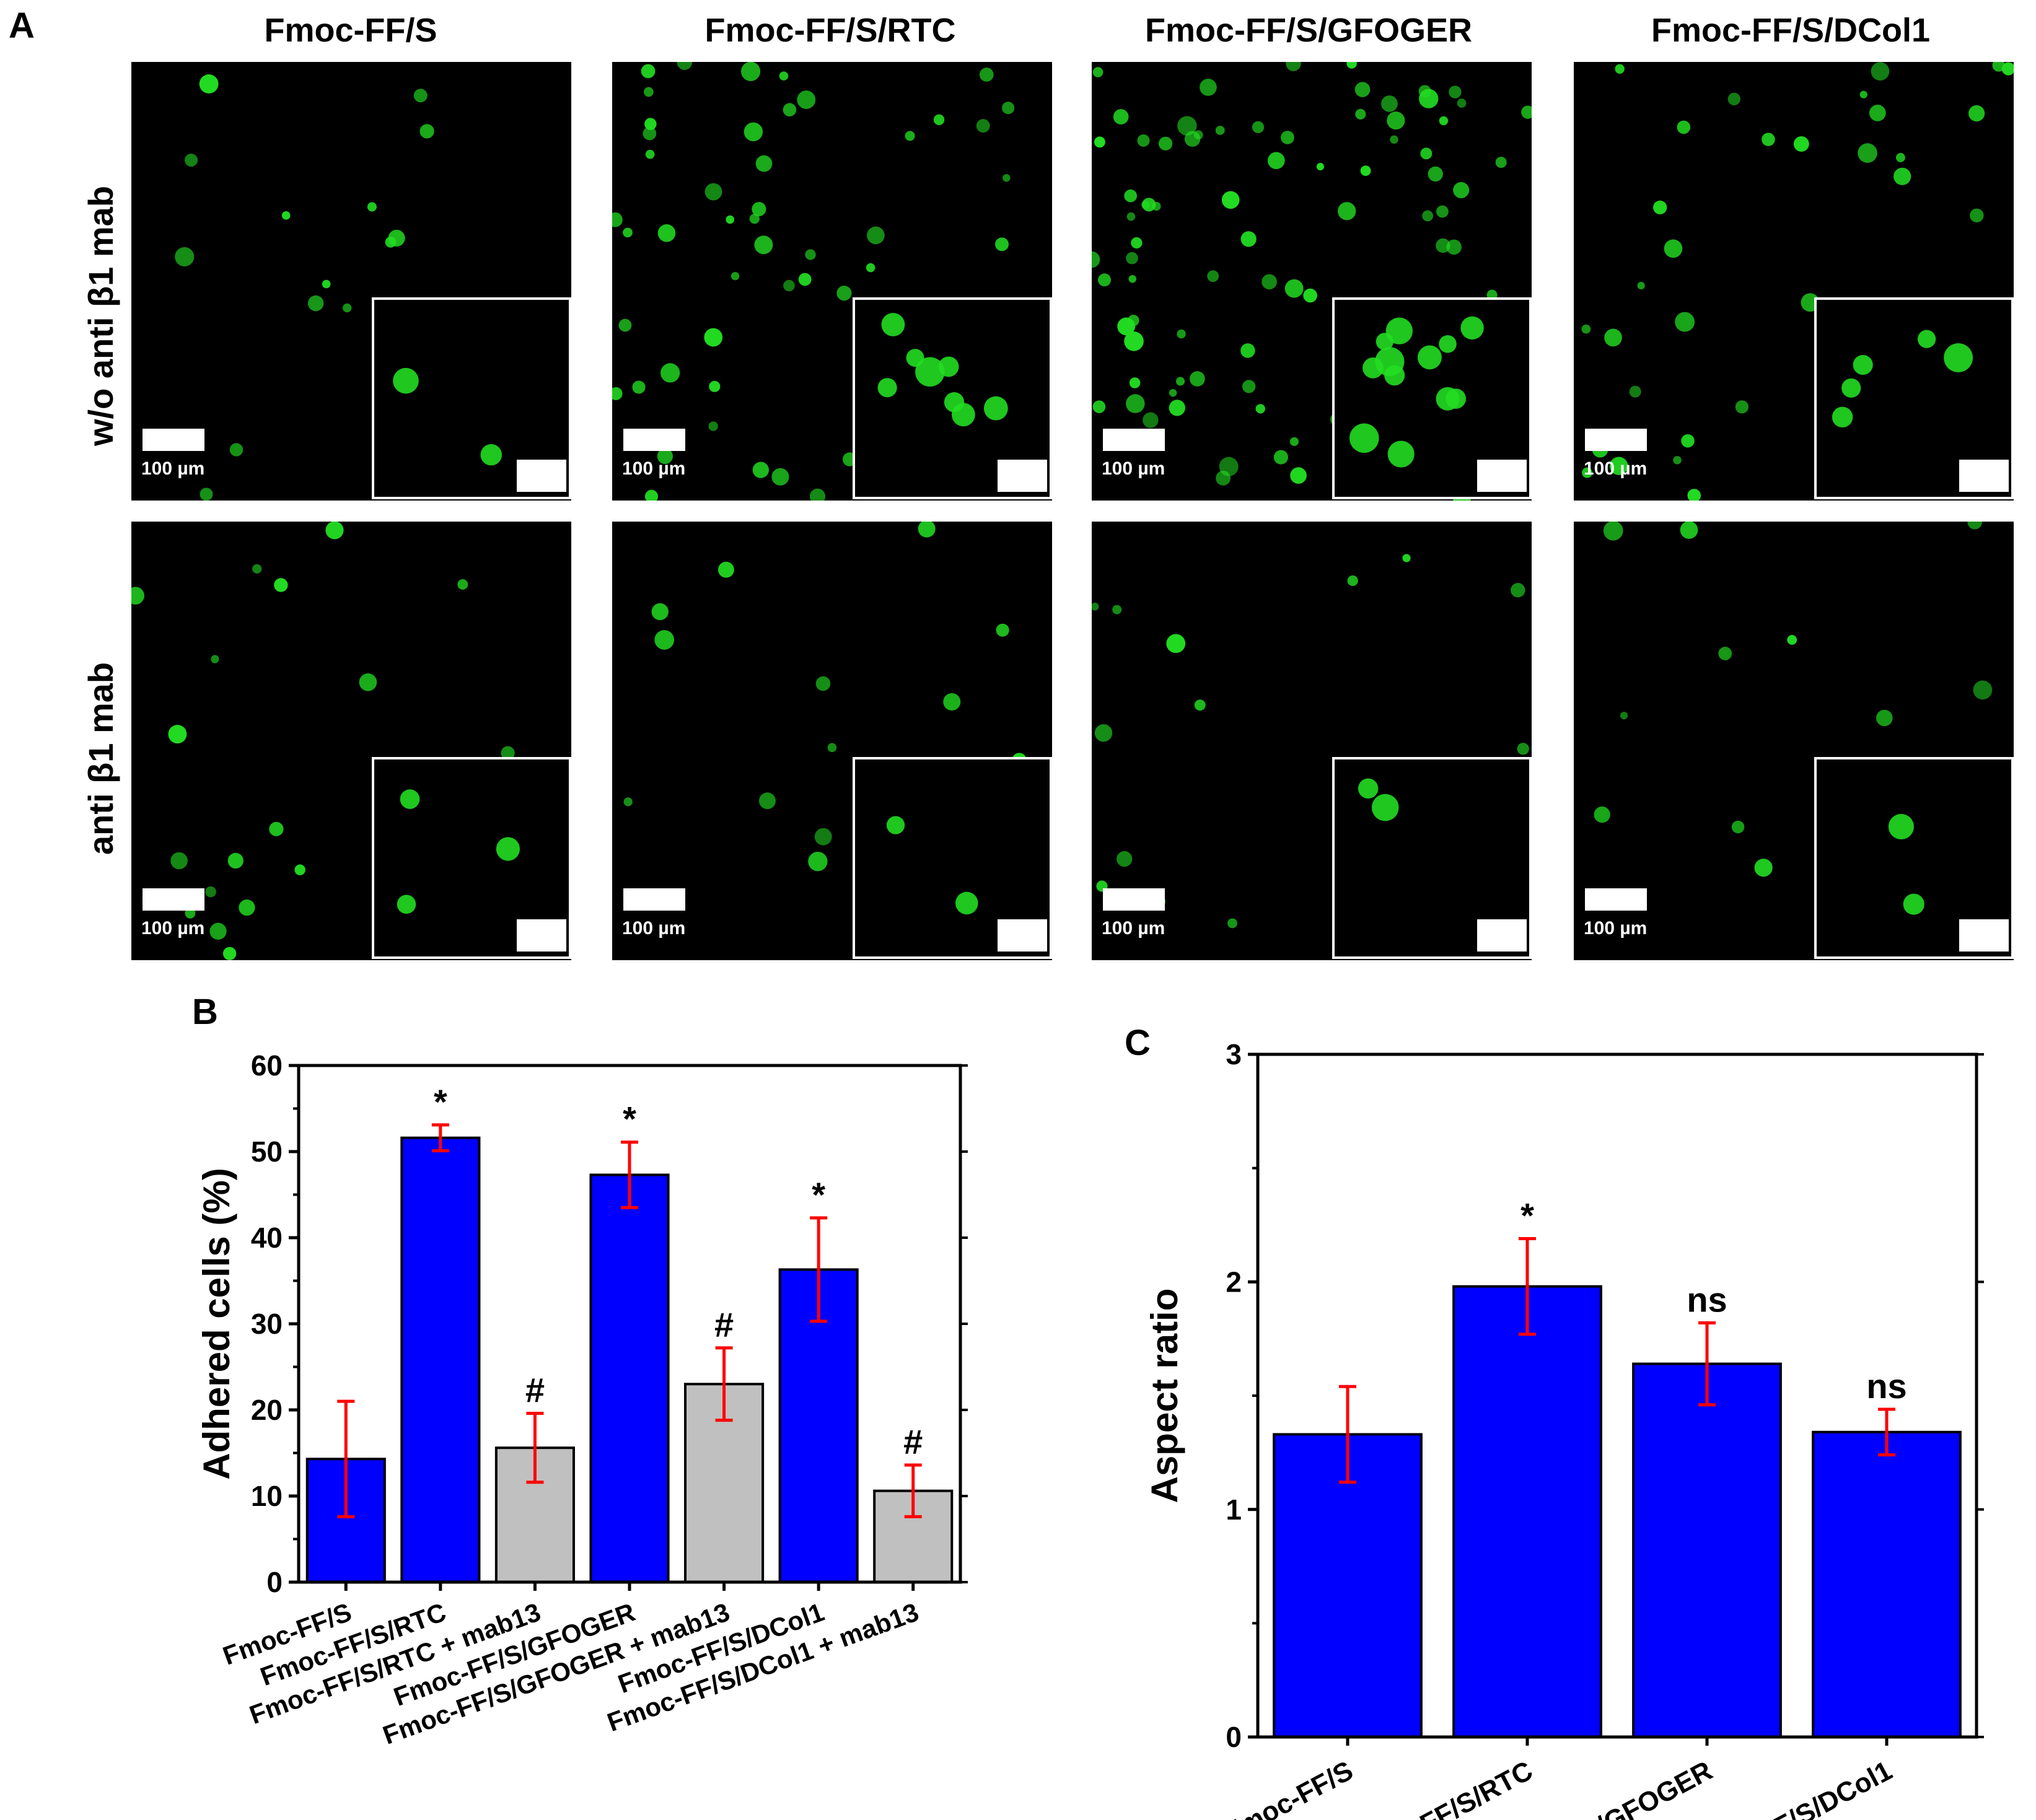  What do you see at coordinates (1164, 1395) in the screenshot?
I see `y-axis-label: Aspect ratio` at bounding box center [1164, 1395].